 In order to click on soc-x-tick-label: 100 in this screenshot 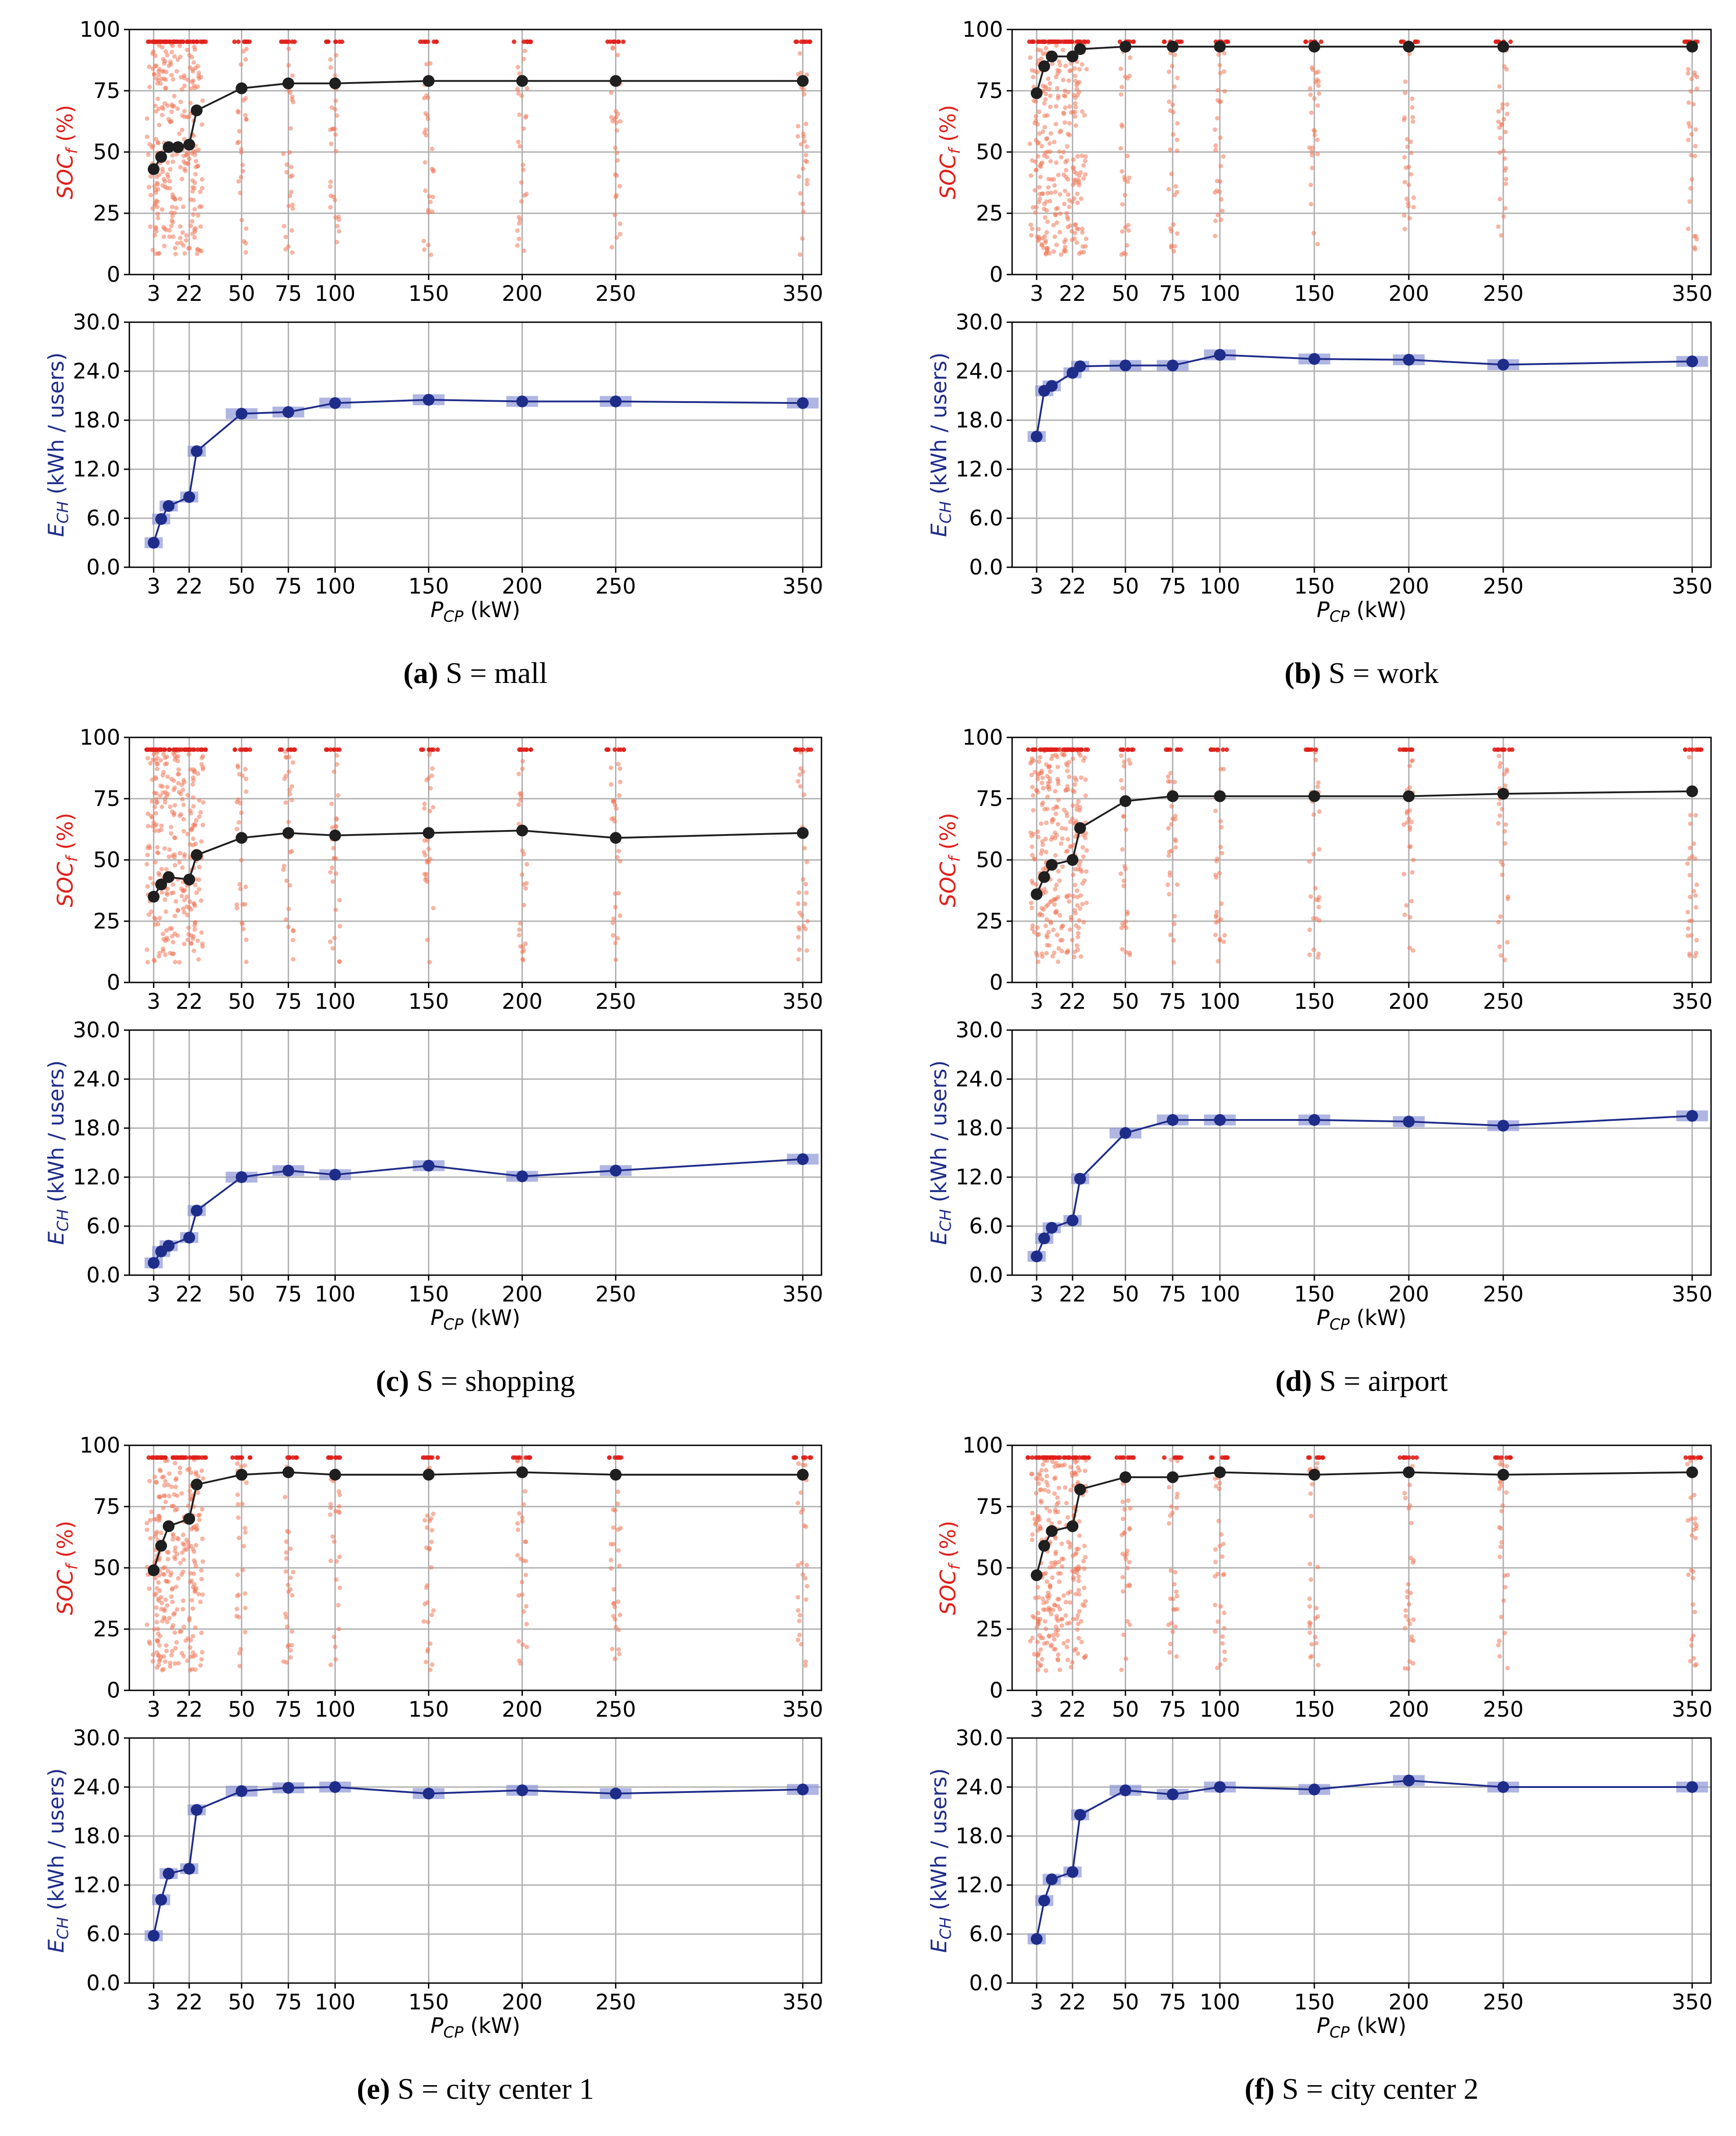, I will do `click(1220, 293)`.